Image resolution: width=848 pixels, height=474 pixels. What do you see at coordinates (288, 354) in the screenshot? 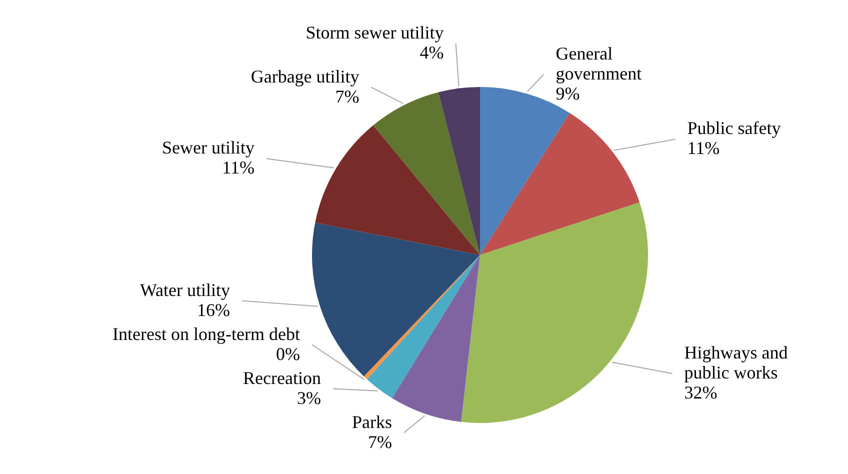
I see `data-label: 0%` at bounding box center [288, 354].